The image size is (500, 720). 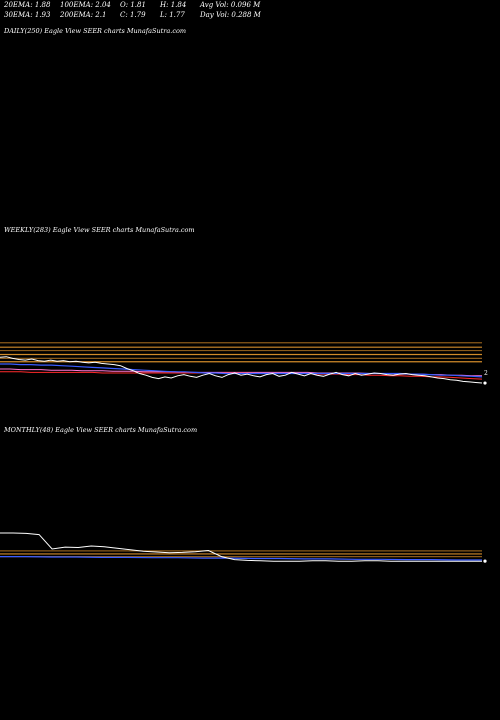 I want to click on weekly-axis-tick-label: 2, so click(x=486, y=373).